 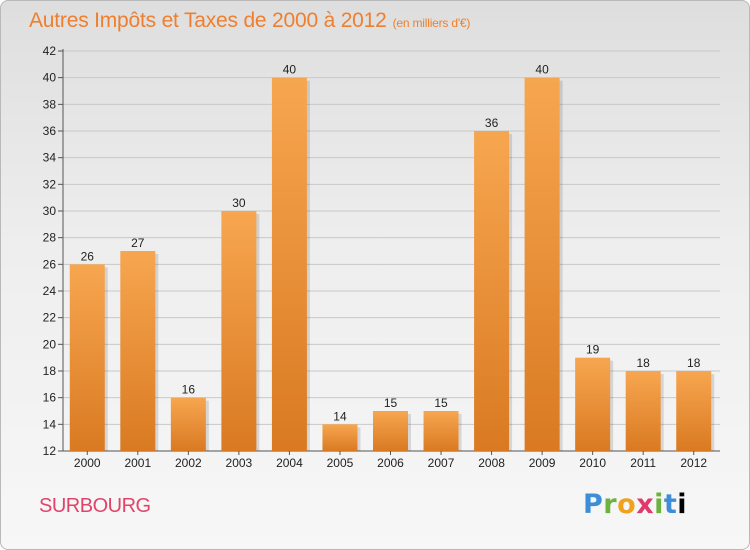 I want to click on y-tick-label: 28, so click(x=50, y=238).